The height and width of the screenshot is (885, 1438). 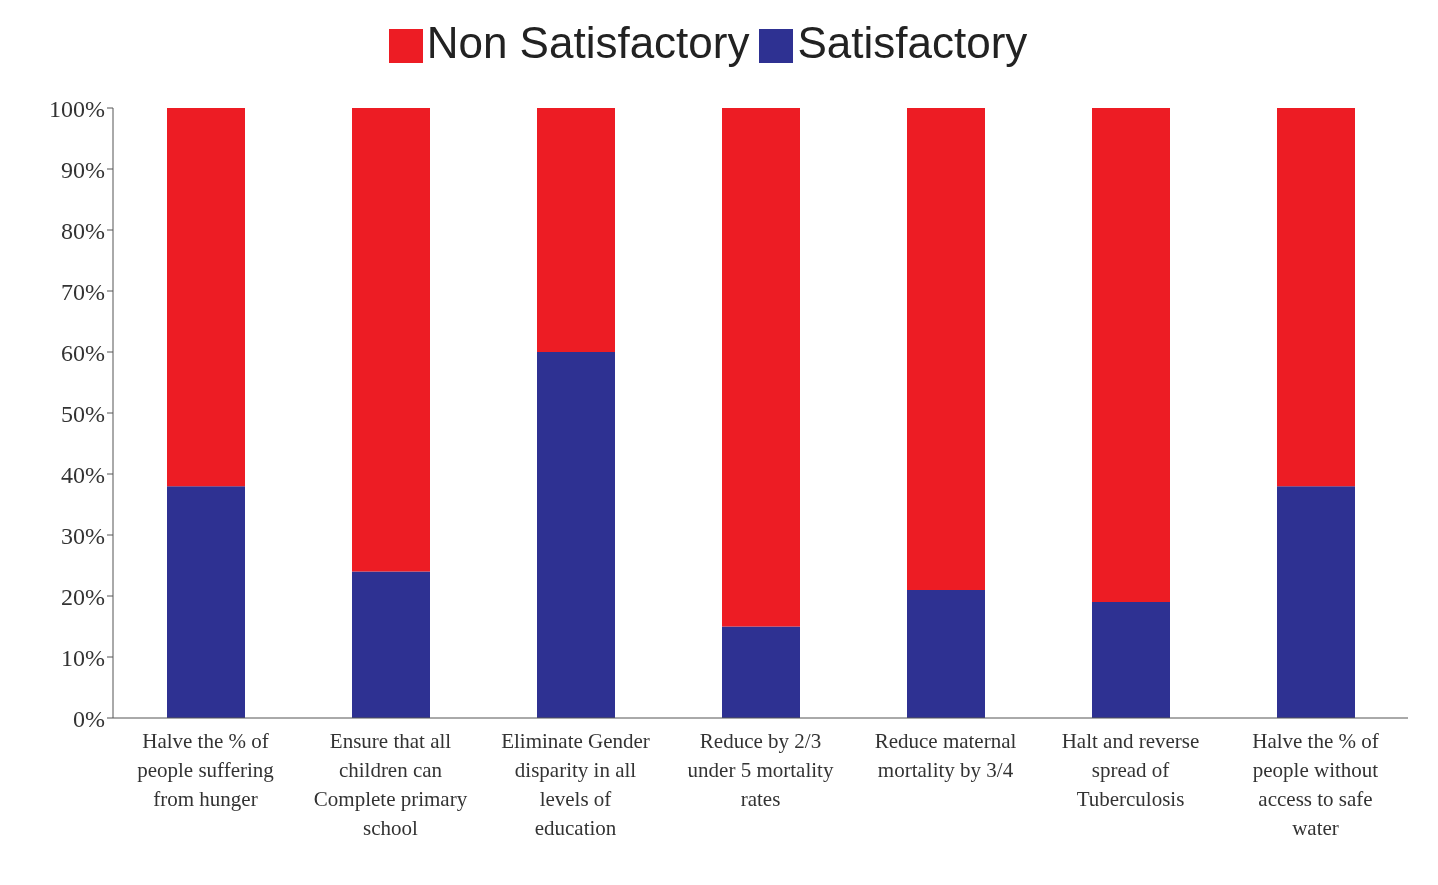 I want to click on y-tick-label: 10%, so click(x=83, y=657).